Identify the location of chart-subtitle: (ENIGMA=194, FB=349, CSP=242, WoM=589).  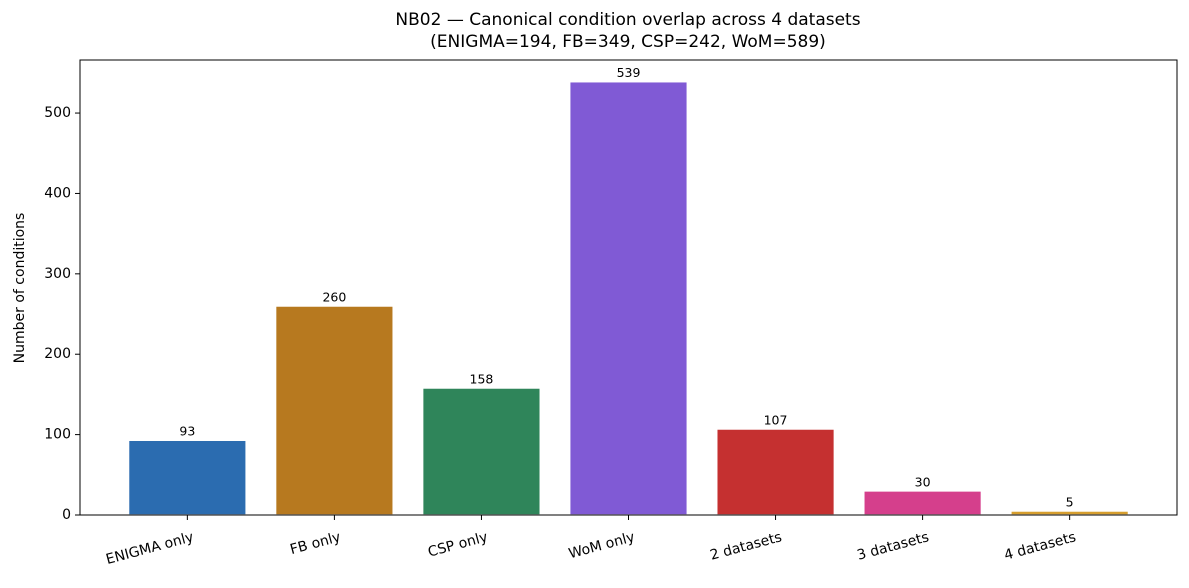
(628, 42).